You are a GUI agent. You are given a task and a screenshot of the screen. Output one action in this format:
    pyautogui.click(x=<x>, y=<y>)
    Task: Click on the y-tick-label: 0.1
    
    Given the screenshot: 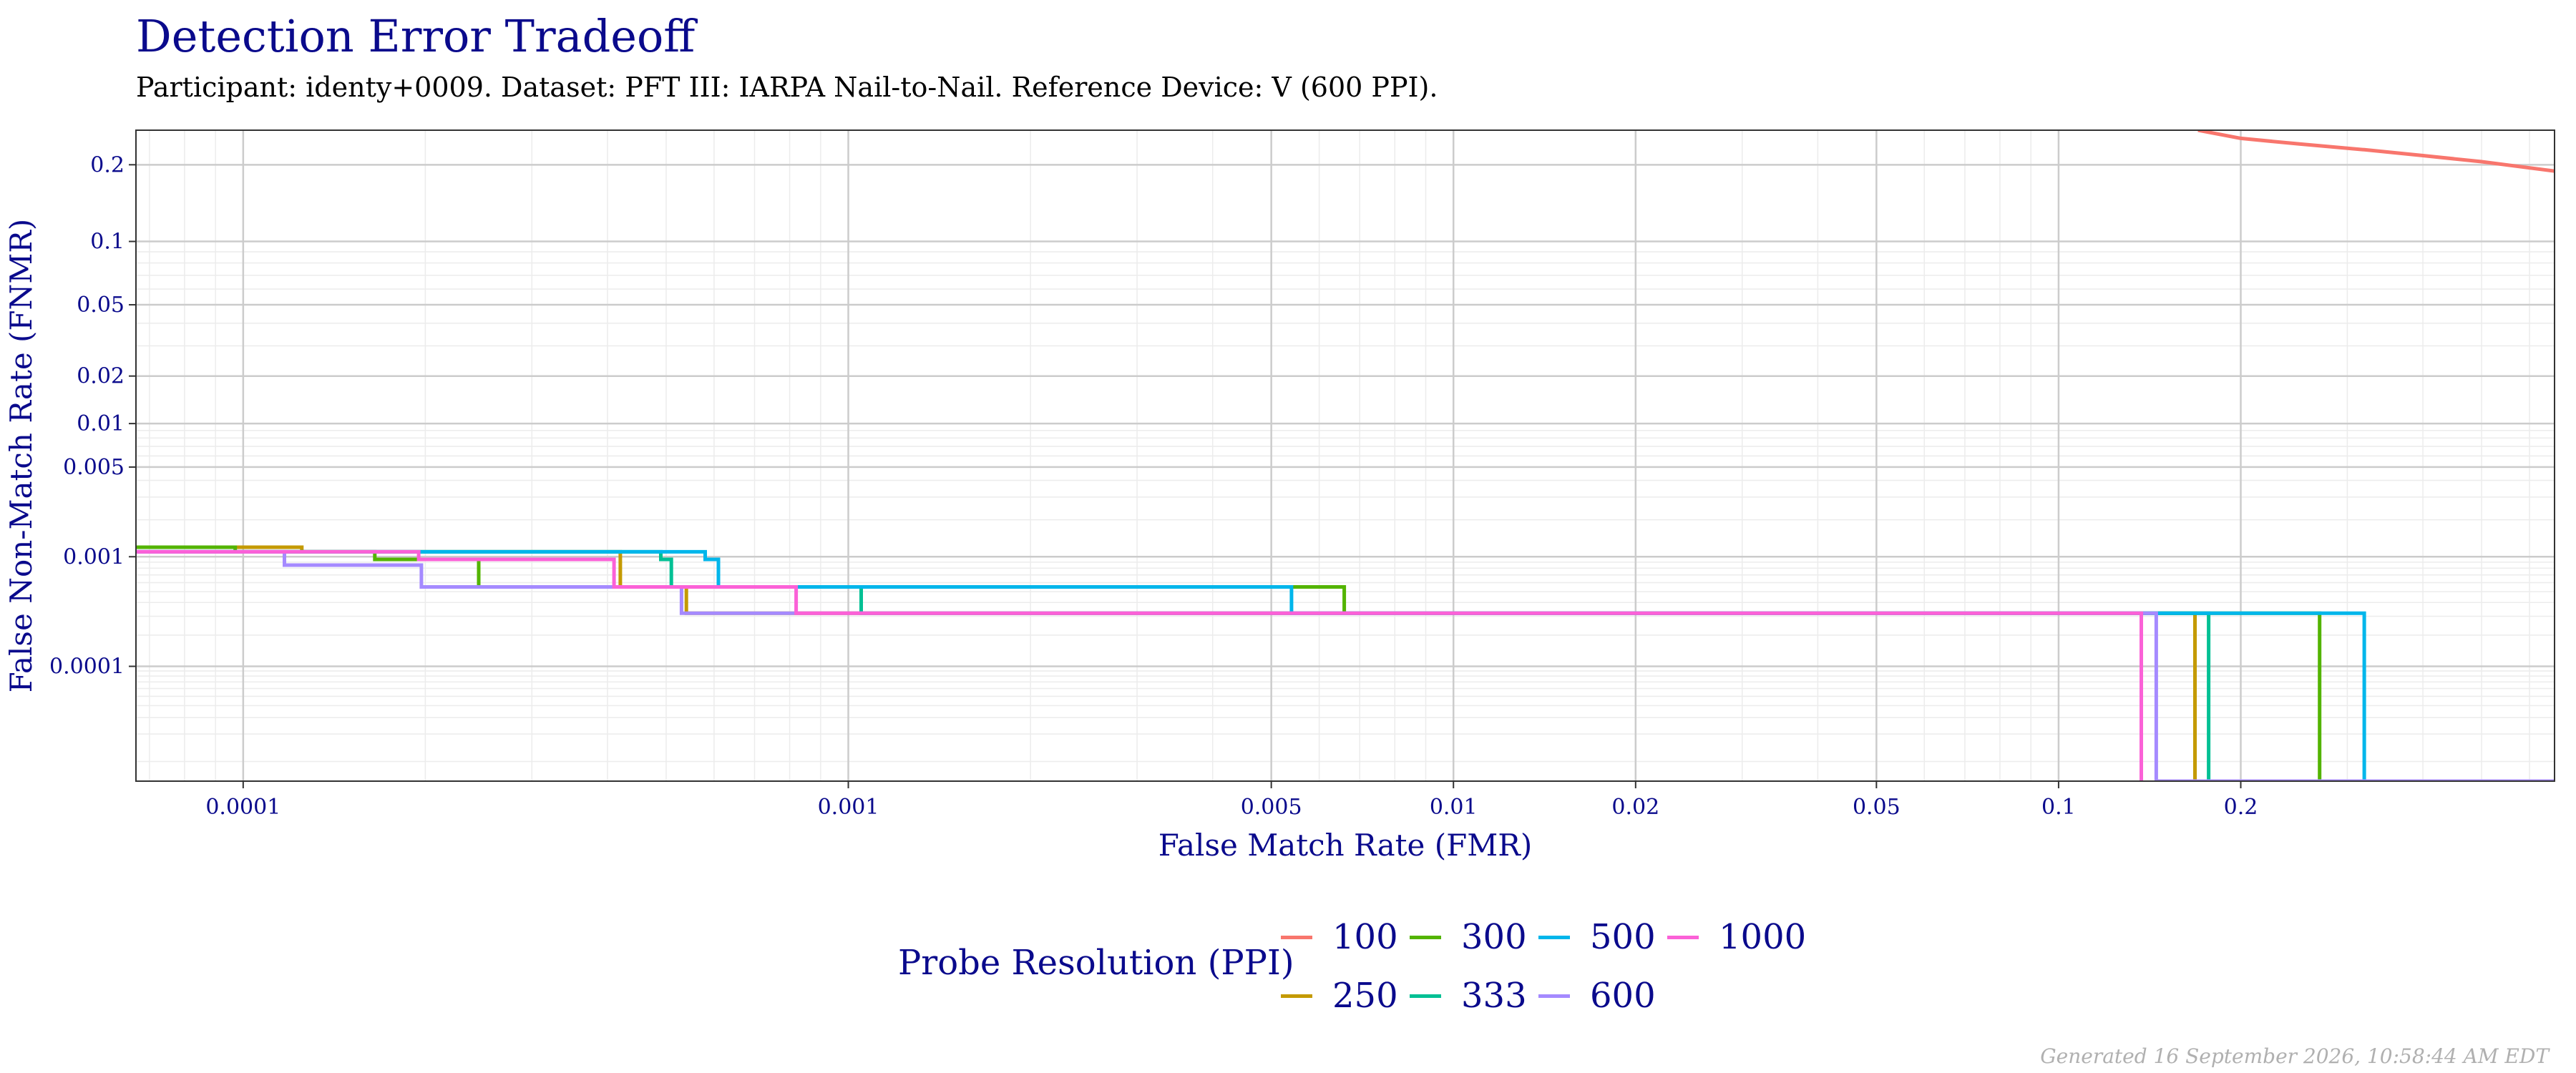 What is the action you would take?
    pyautogui.click(x=107, y=243)
    